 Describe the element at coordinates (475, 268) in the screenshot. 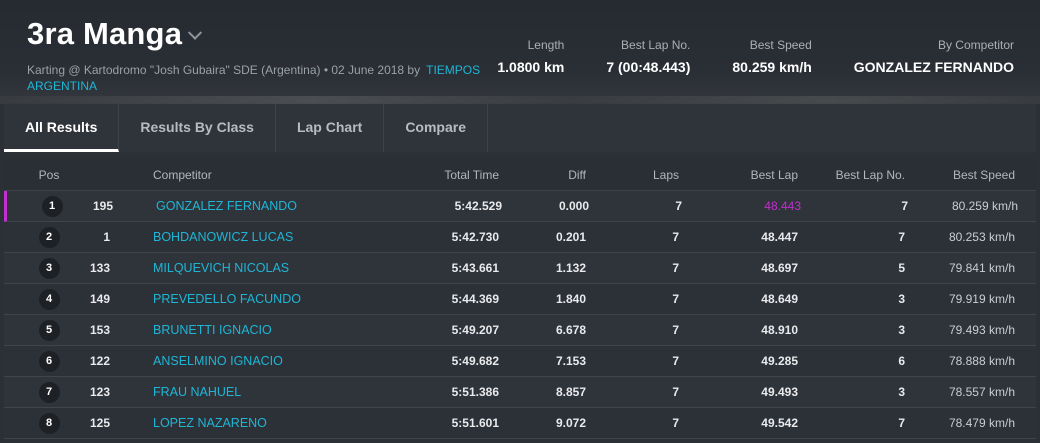

I see `total-time: 5:43.661` at that location.